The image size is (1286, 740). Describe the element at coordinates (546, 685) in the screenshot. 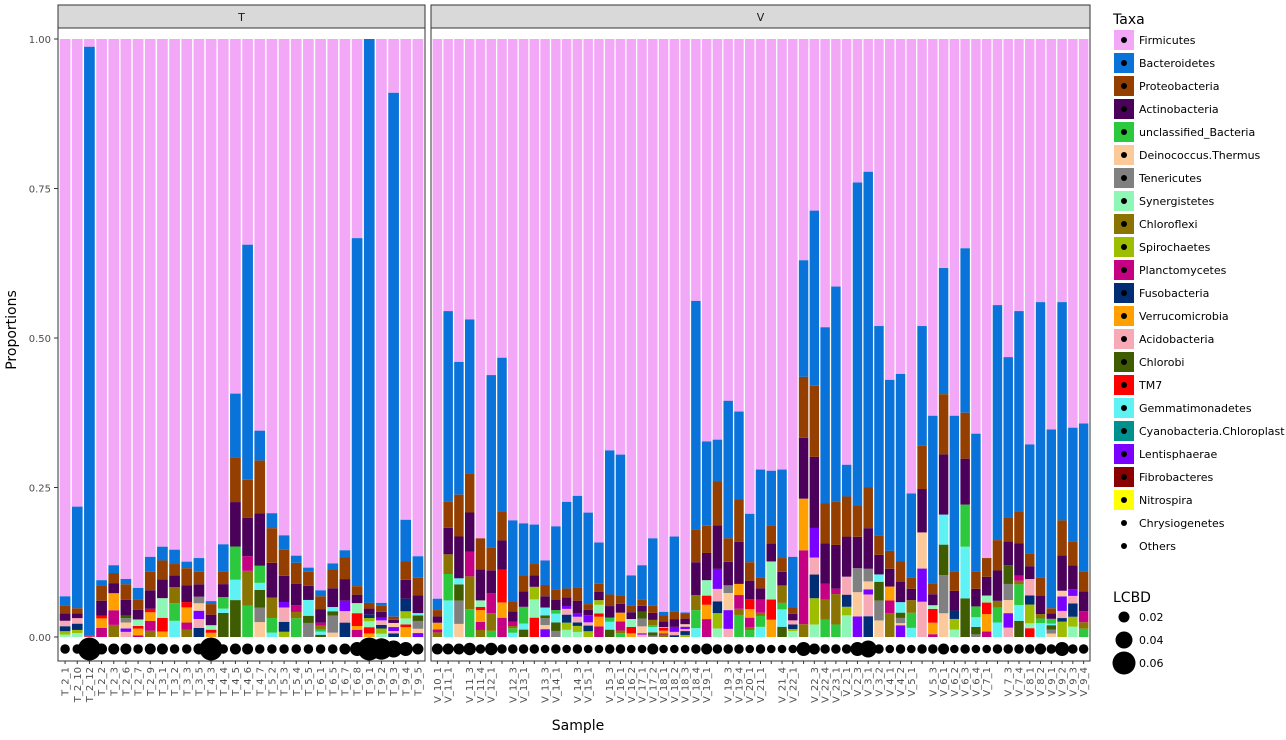

I see `x-tick-label: V_13_3` at that location.